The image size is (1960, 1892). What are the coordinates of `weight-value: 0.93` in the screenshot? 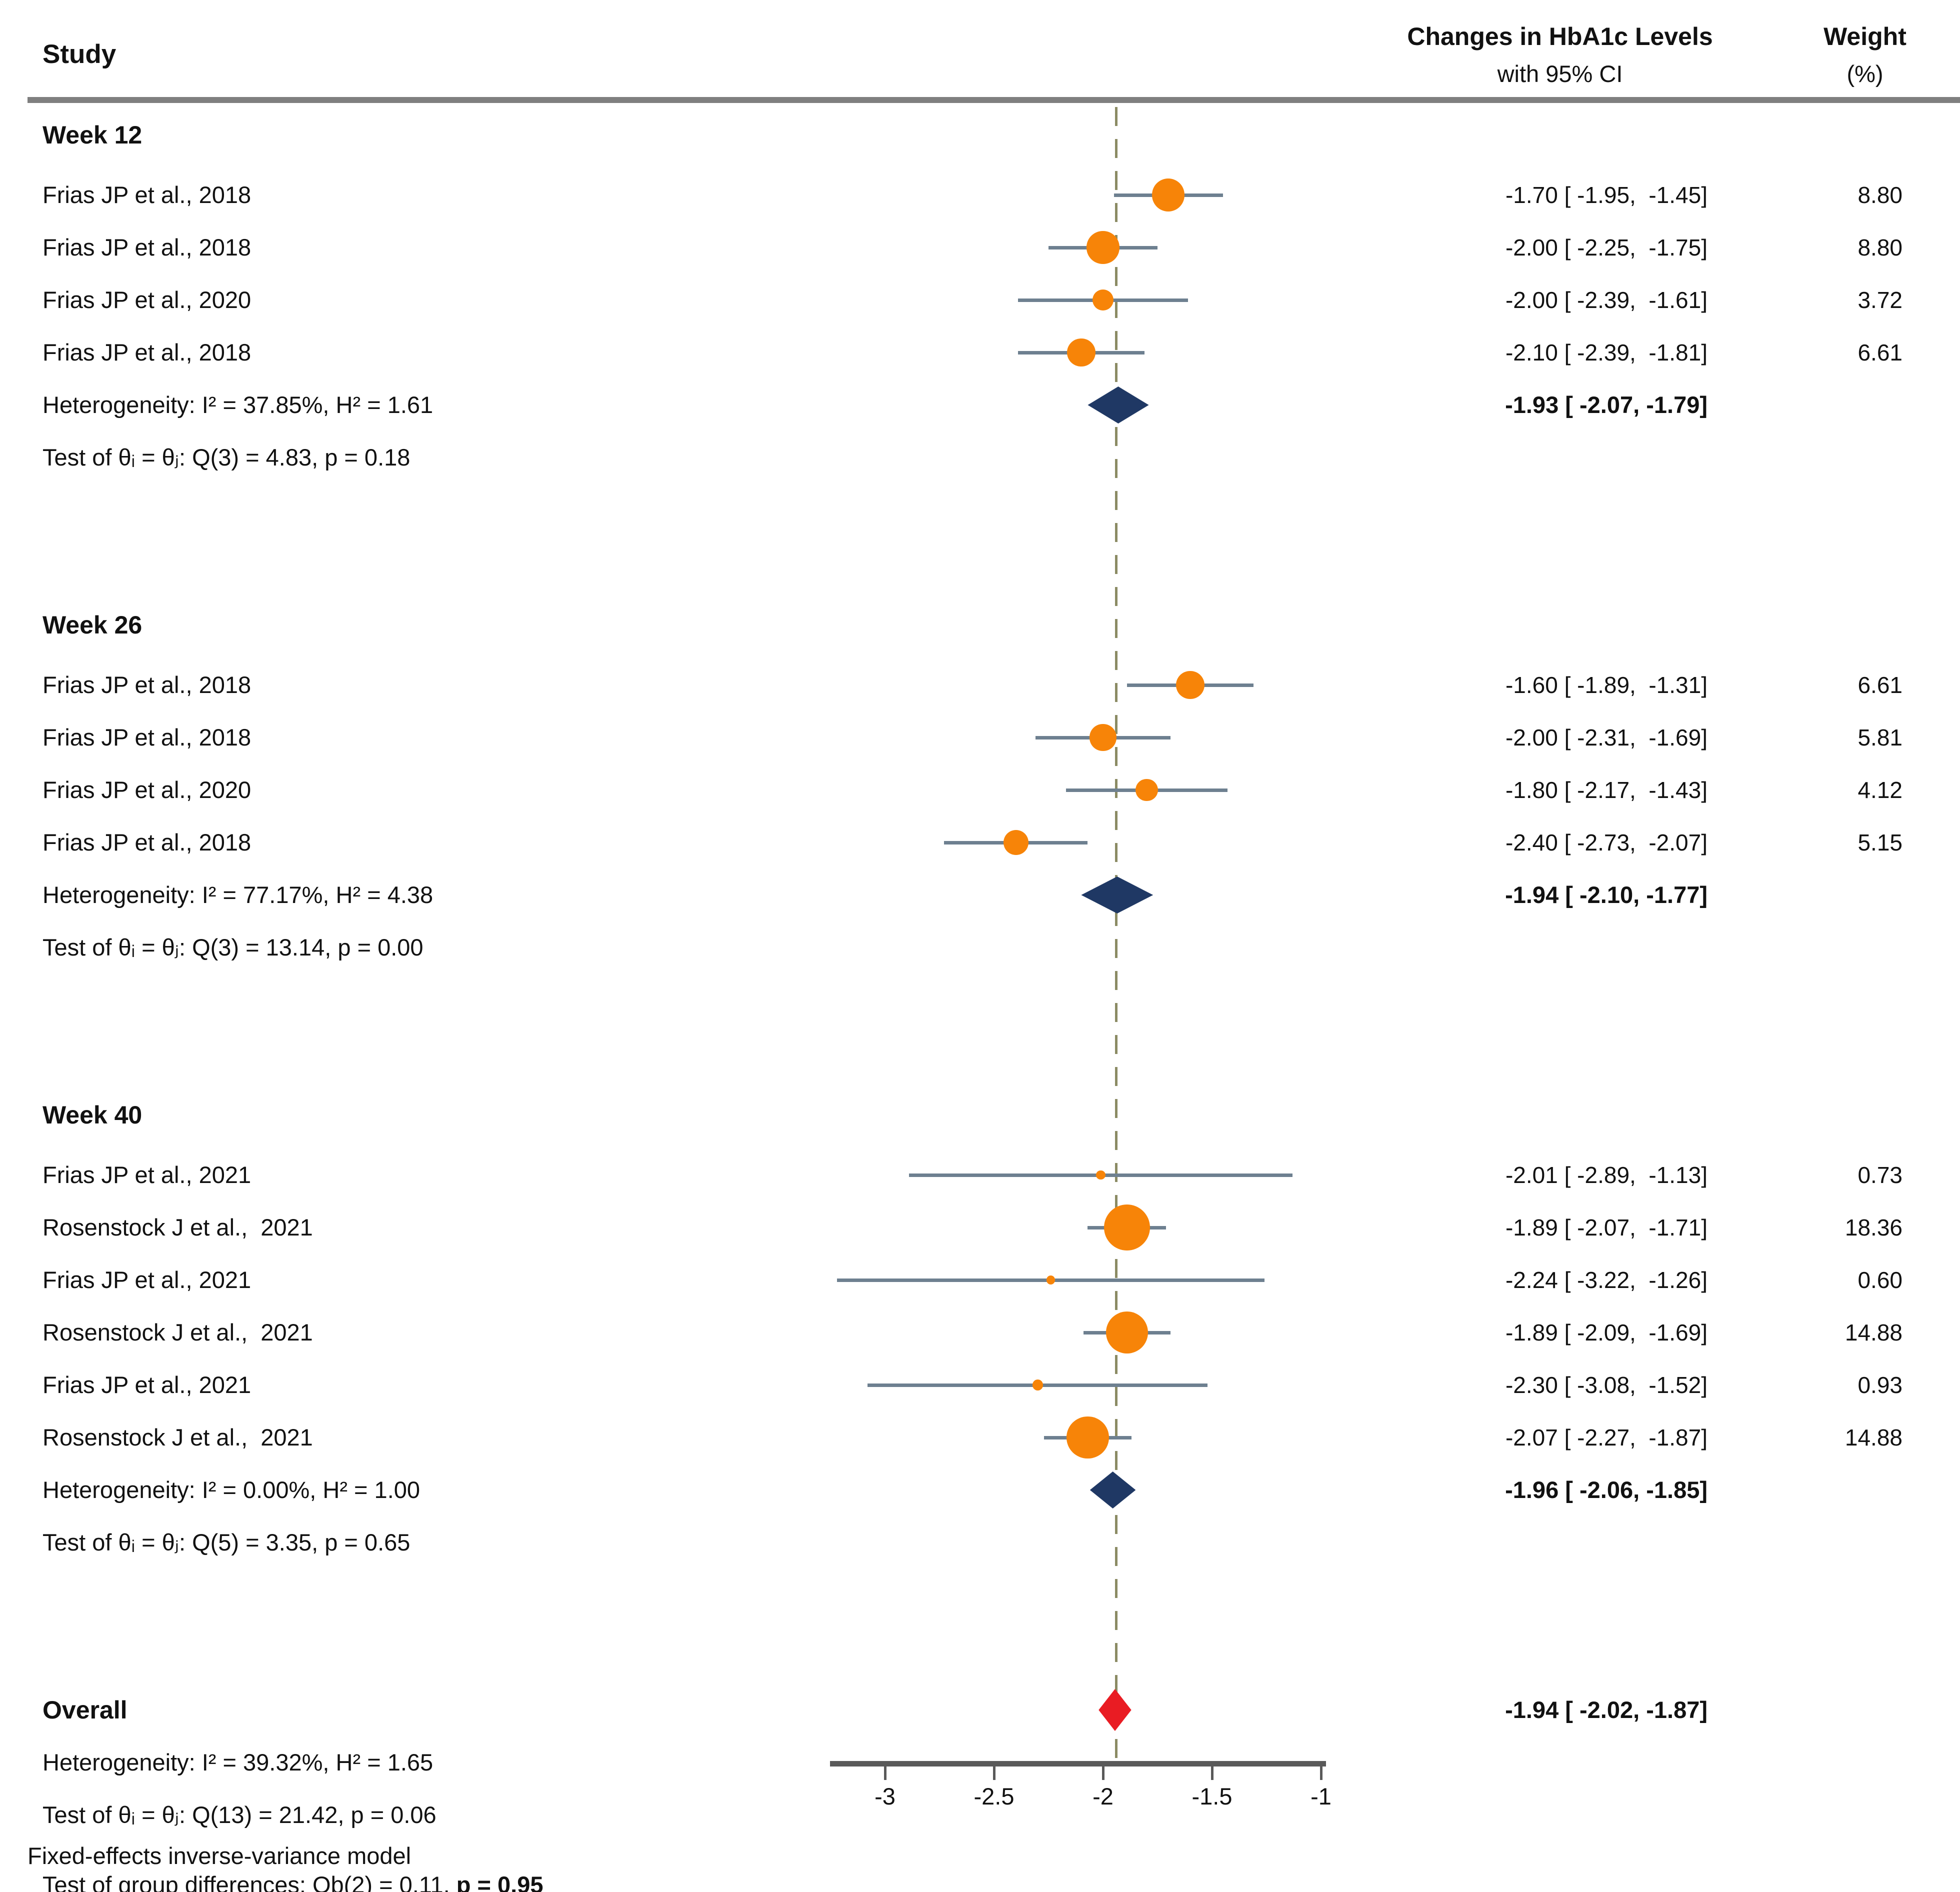 It's located at (1880, 1385).